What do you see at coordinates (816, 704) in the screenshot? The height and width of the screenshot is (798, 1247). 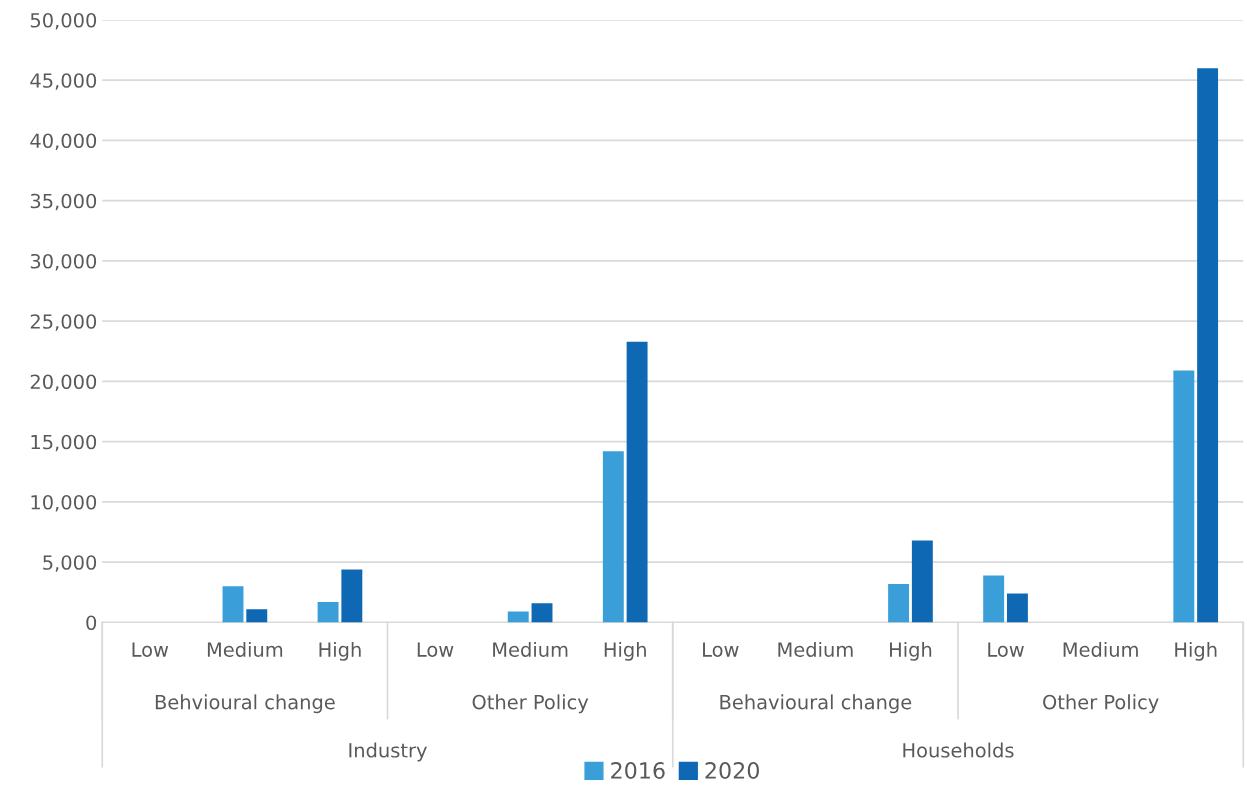 I see `text: Behavioural change` at bounding box center [816, 704].